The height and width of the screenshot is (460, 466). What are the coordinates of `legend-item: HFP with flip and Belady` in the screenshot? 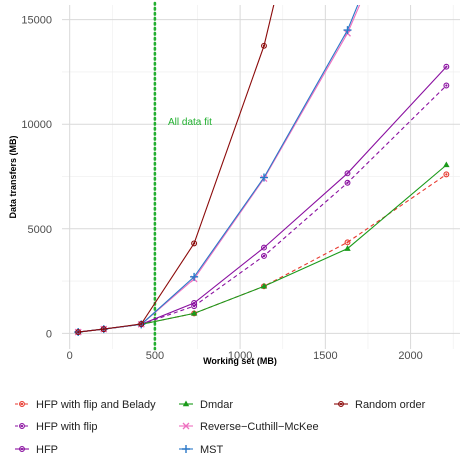 It's located at (85, 405).